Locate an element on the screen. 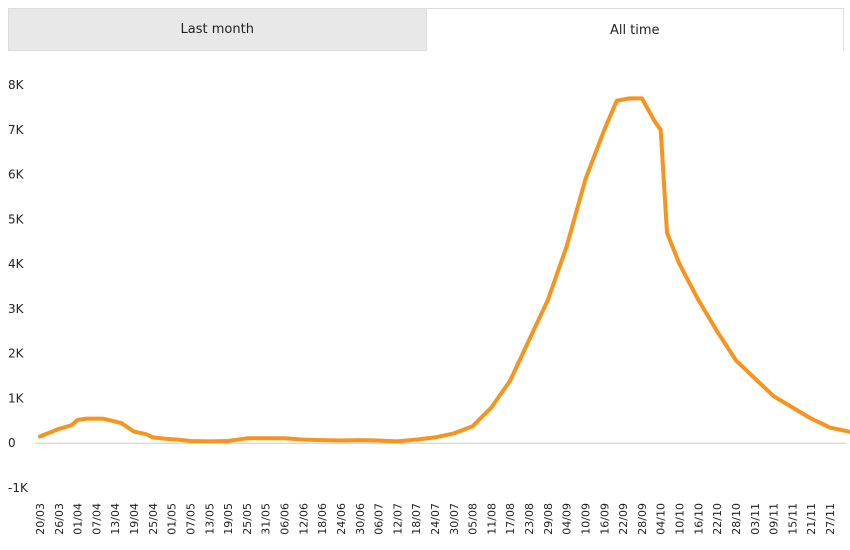 Image resolution: width=850 pixels, height=550 pixels. x-tick-label: 25/04 is located at coordinates (153, 519).